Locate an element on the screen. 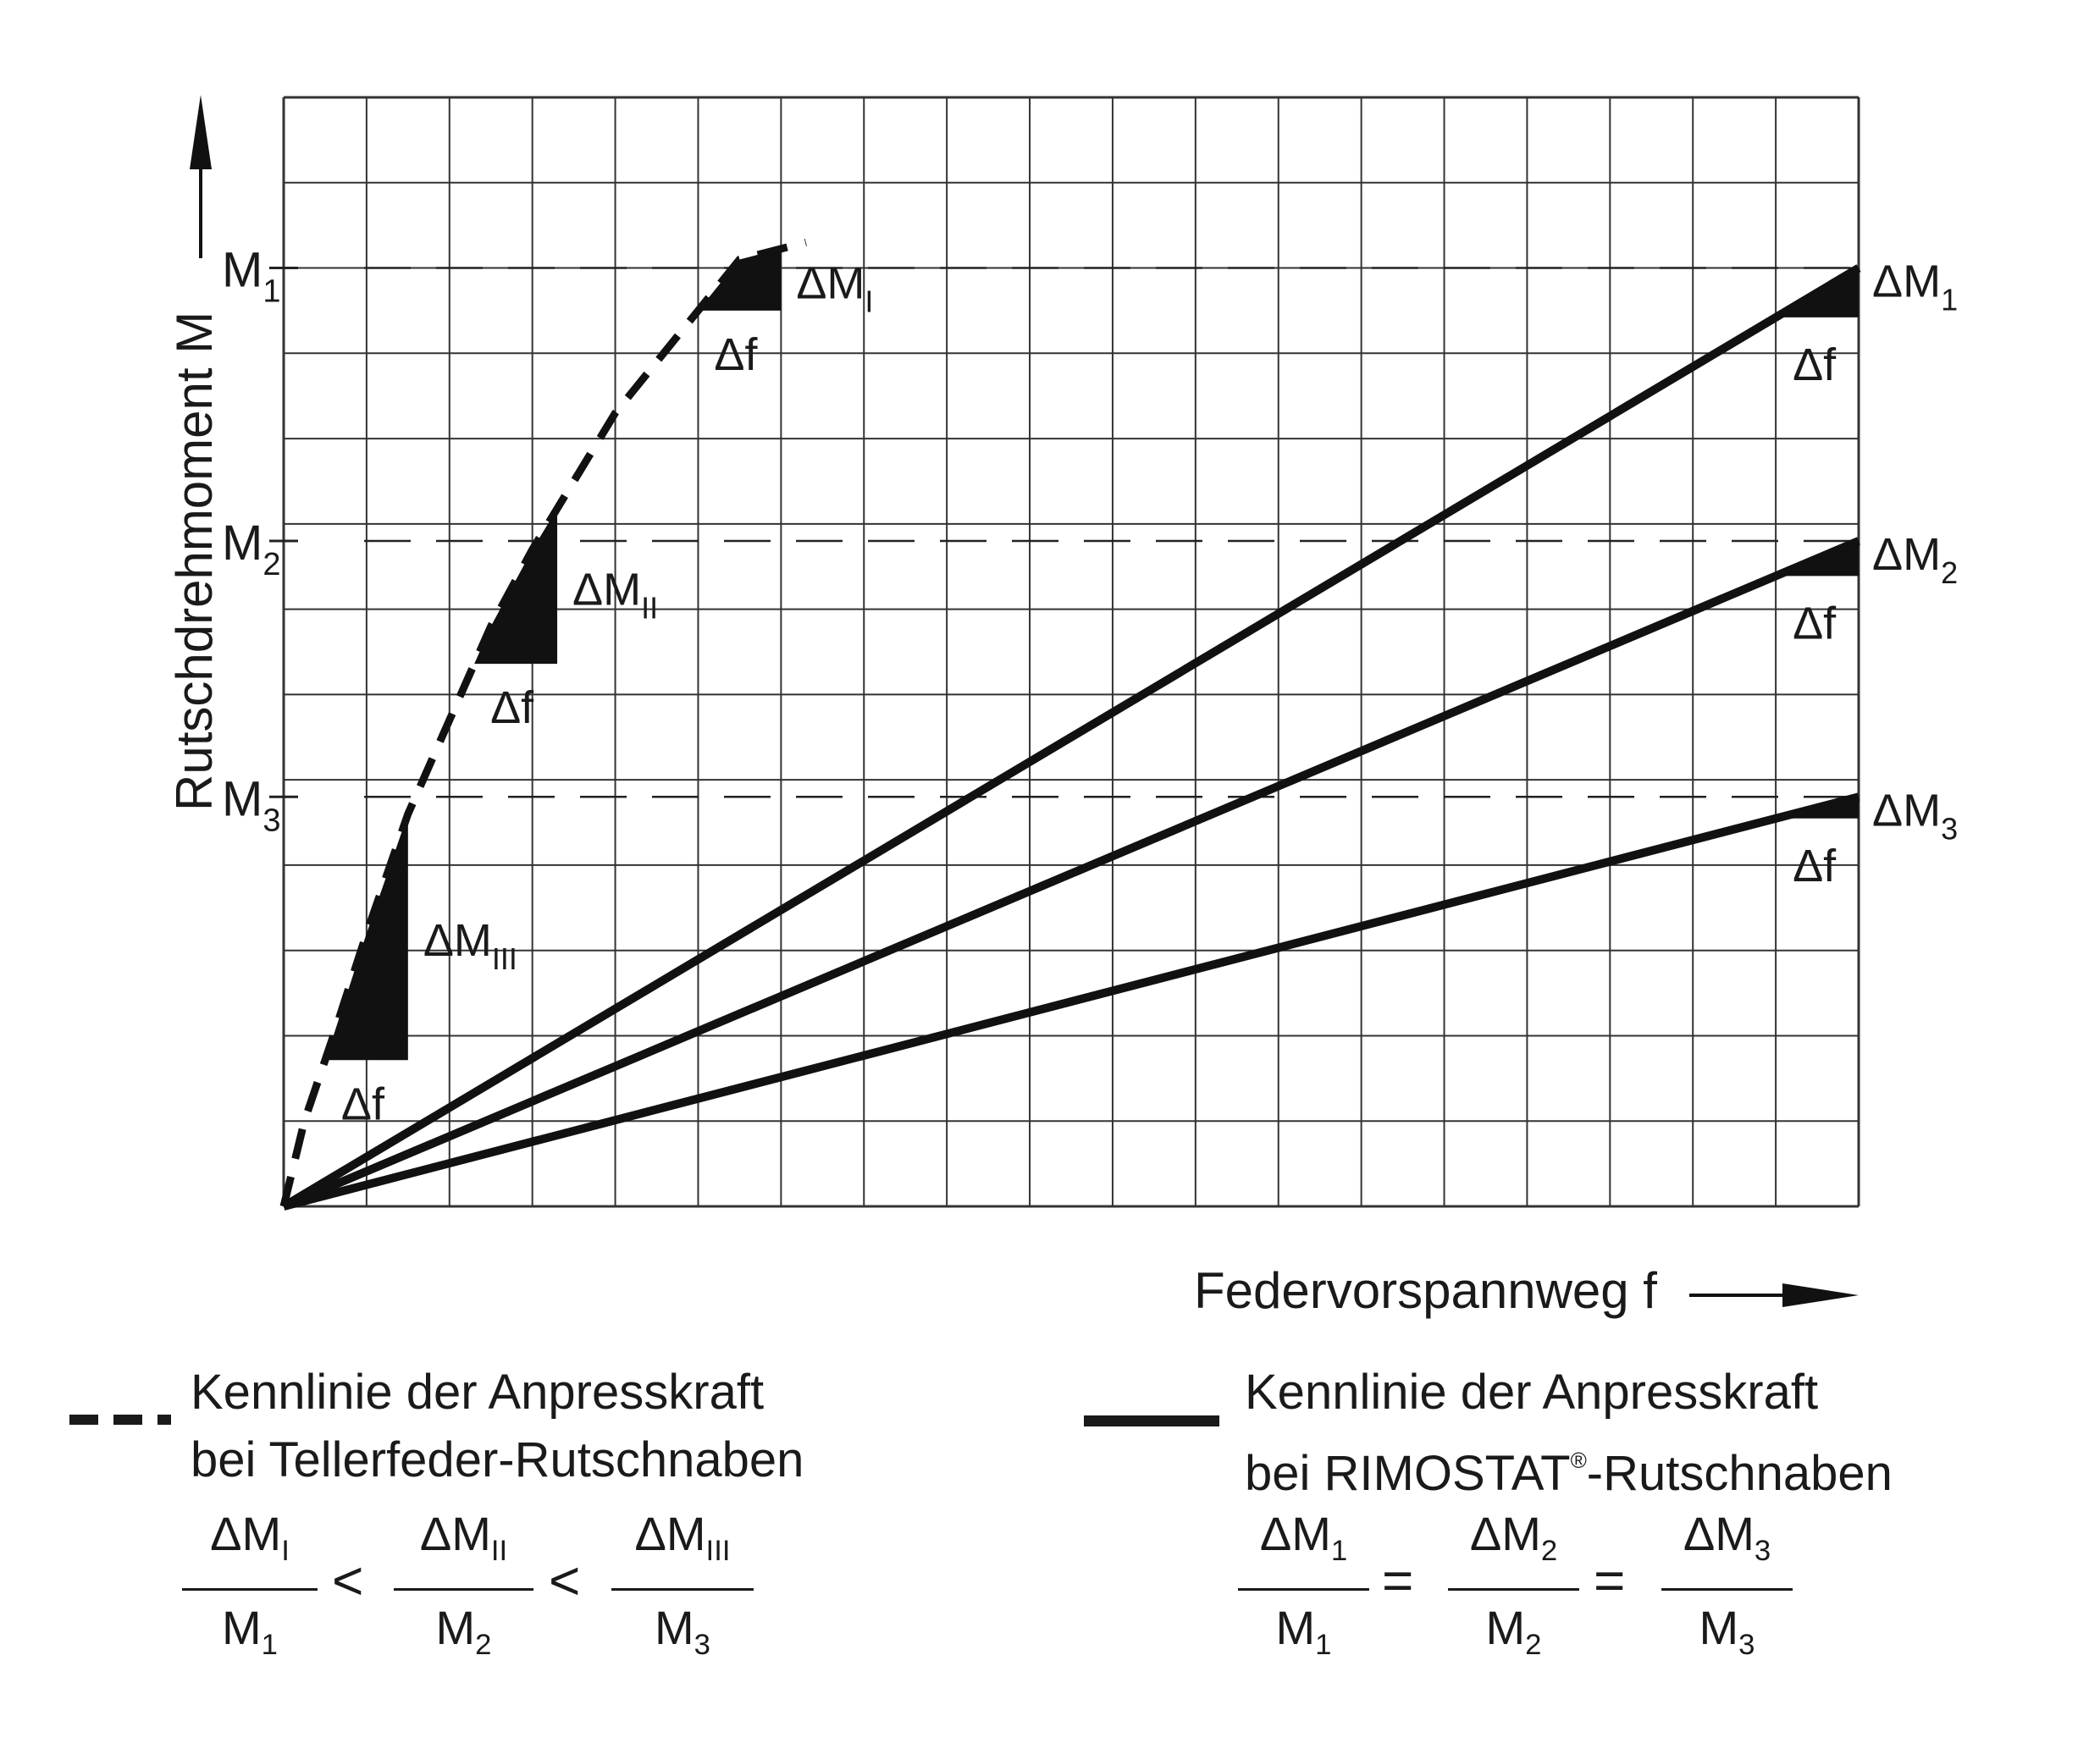 This screenshot has width=2100, height=1749. reference-label-sub: 3 is located at coordinates (271, 820).